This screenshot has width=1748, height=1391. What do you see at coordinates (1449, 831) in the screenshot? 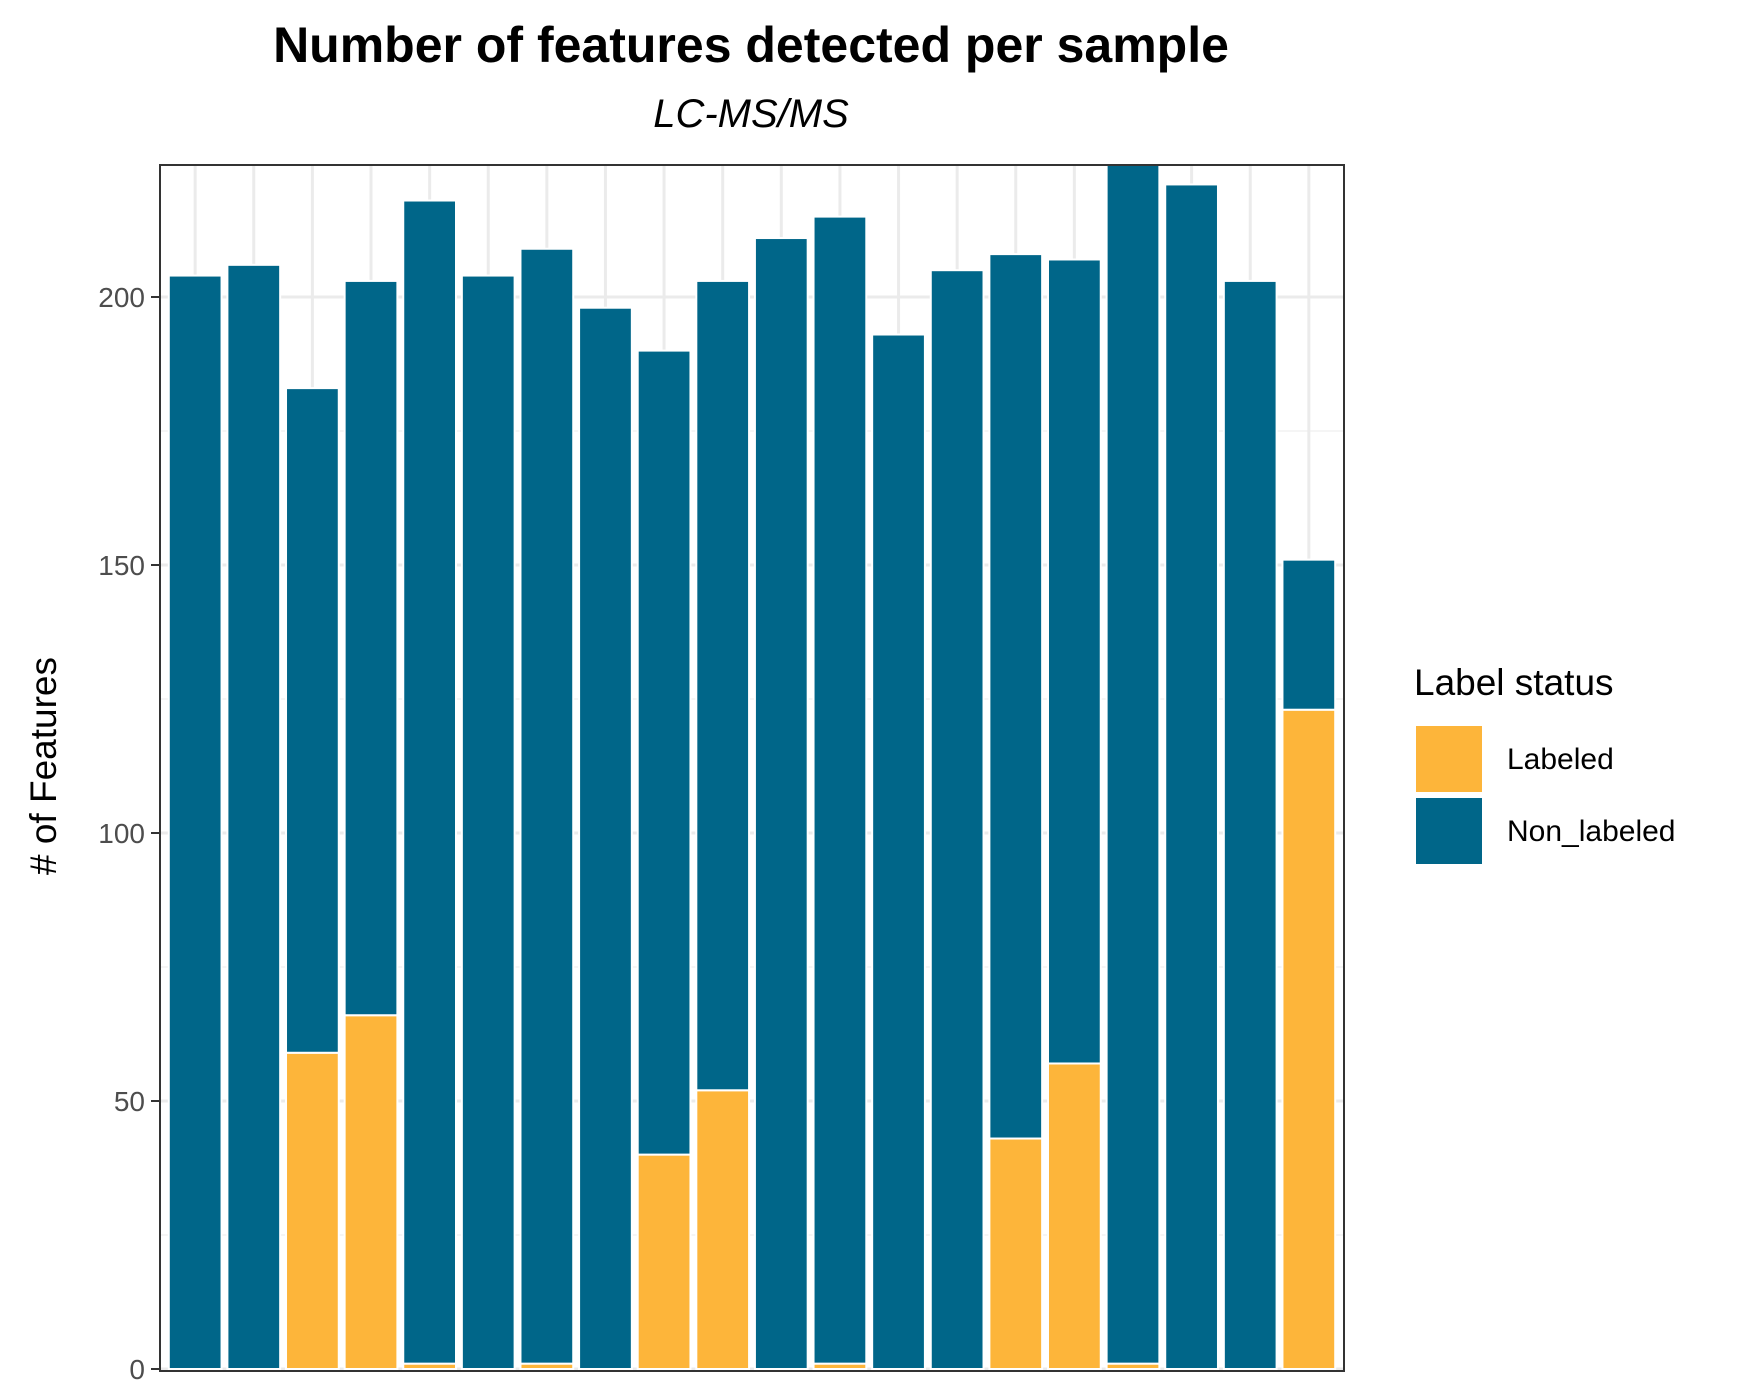
I see `legend-key-non-labeled` at bounding box center [1449, 831].